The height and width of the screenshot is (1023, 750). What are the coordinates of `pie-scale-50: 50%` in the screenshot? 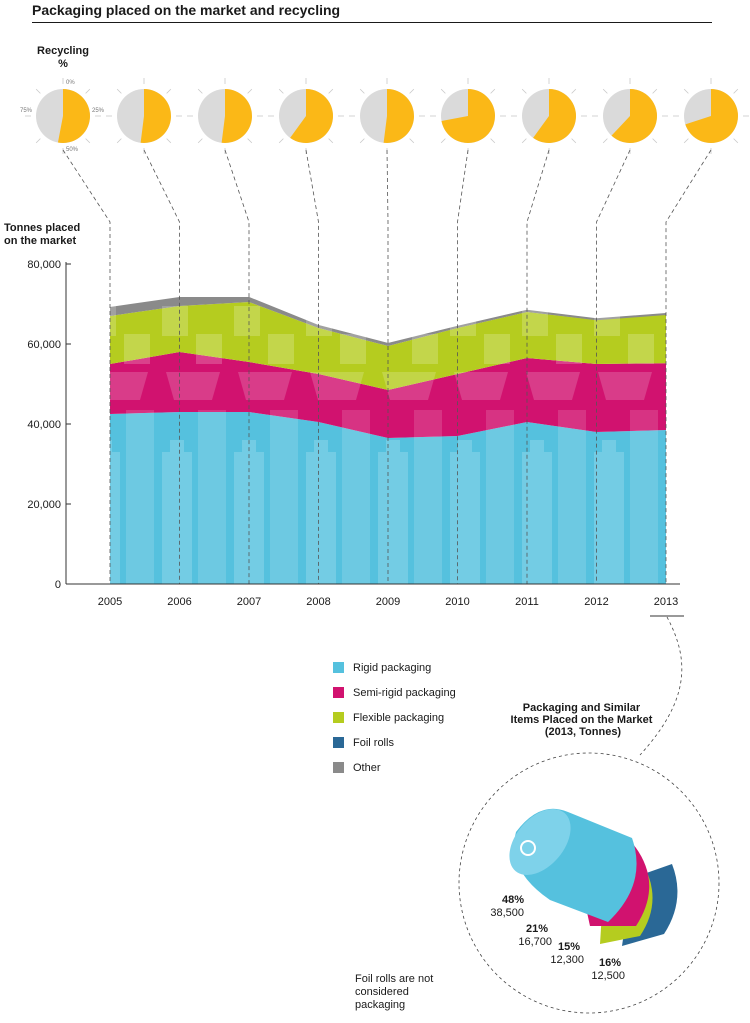 It's located at (72, 150).